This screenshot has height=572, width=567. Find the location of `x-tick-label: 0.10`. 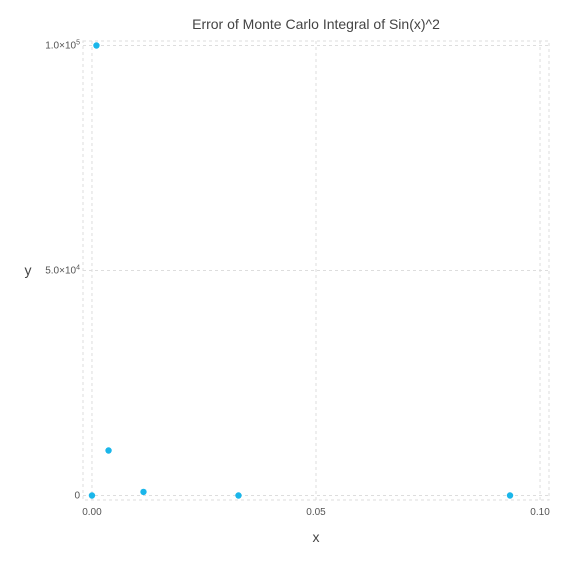

x-tick-label: 0.10 is located at coordinates (540, 512).